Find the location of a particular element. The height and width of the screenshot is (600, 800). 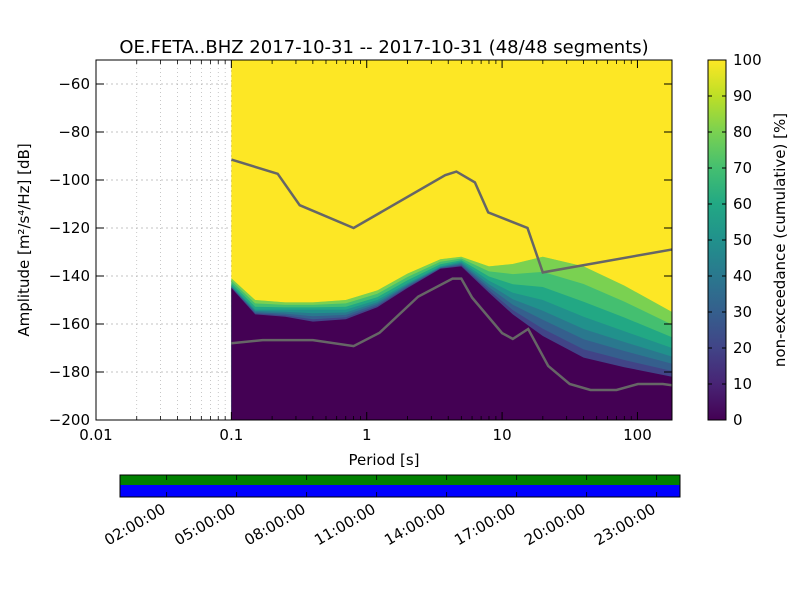

colorbar-tick-label: 20 is located at coordinates (742, 348).